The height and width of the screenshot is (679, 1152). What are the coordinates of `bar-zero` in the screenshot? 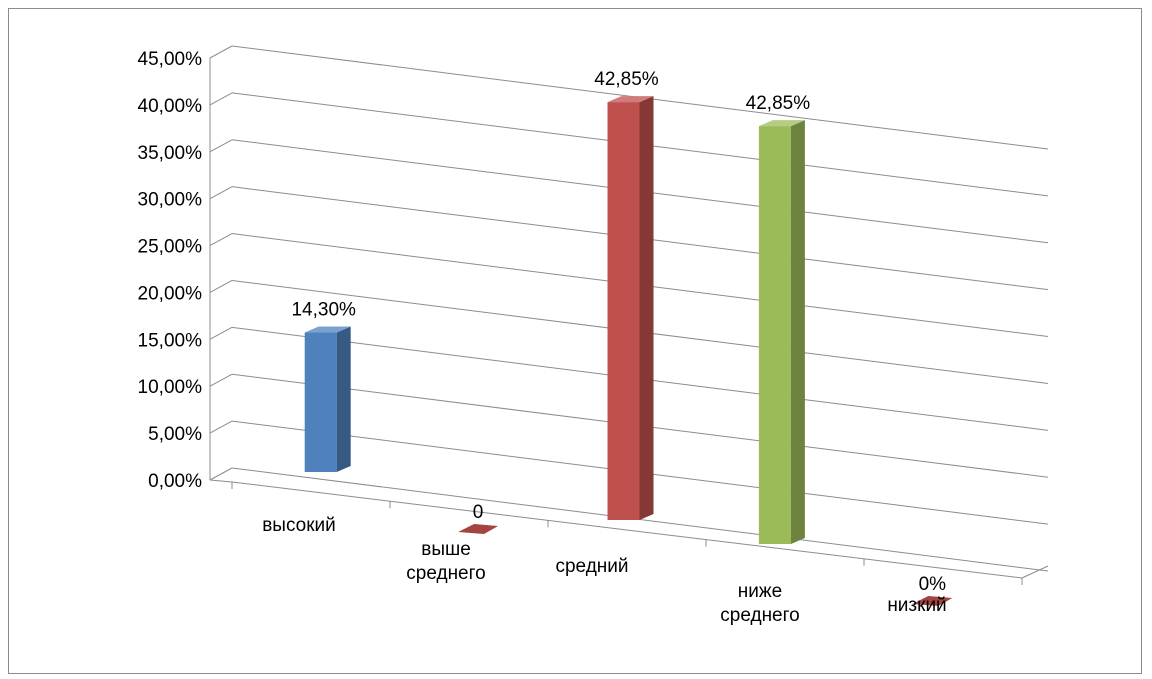 It's located at (478, 529).